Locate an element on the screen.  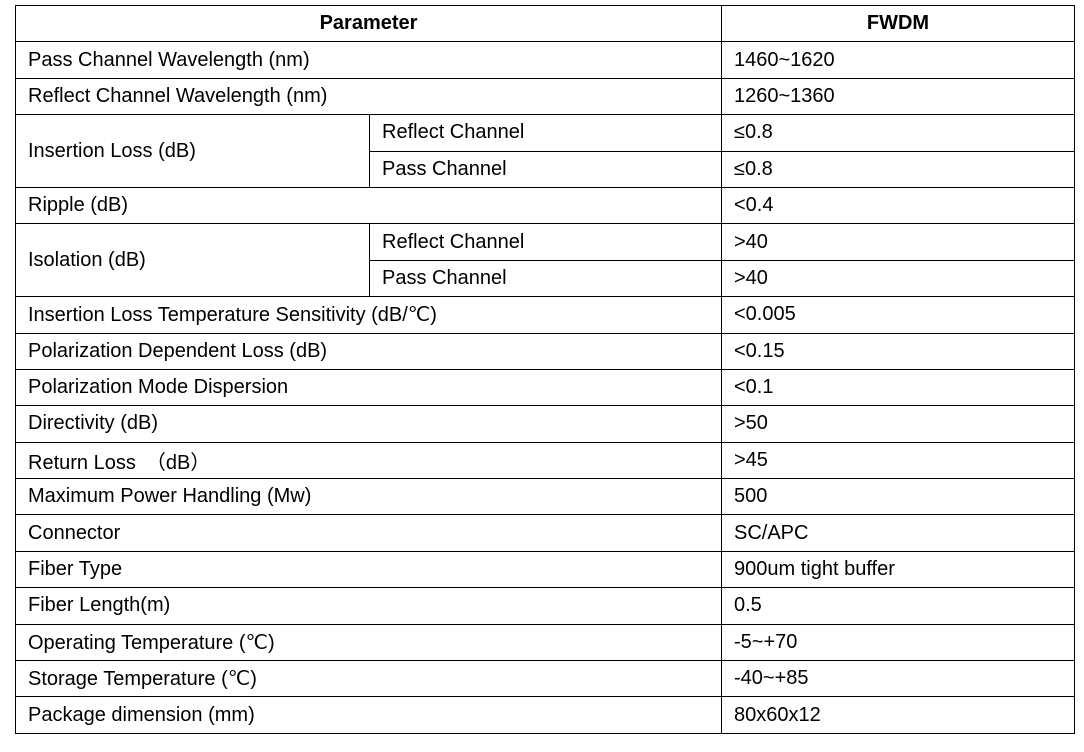
parameter-cell: Fiber Length(m) is located at coordinates (368, 606).